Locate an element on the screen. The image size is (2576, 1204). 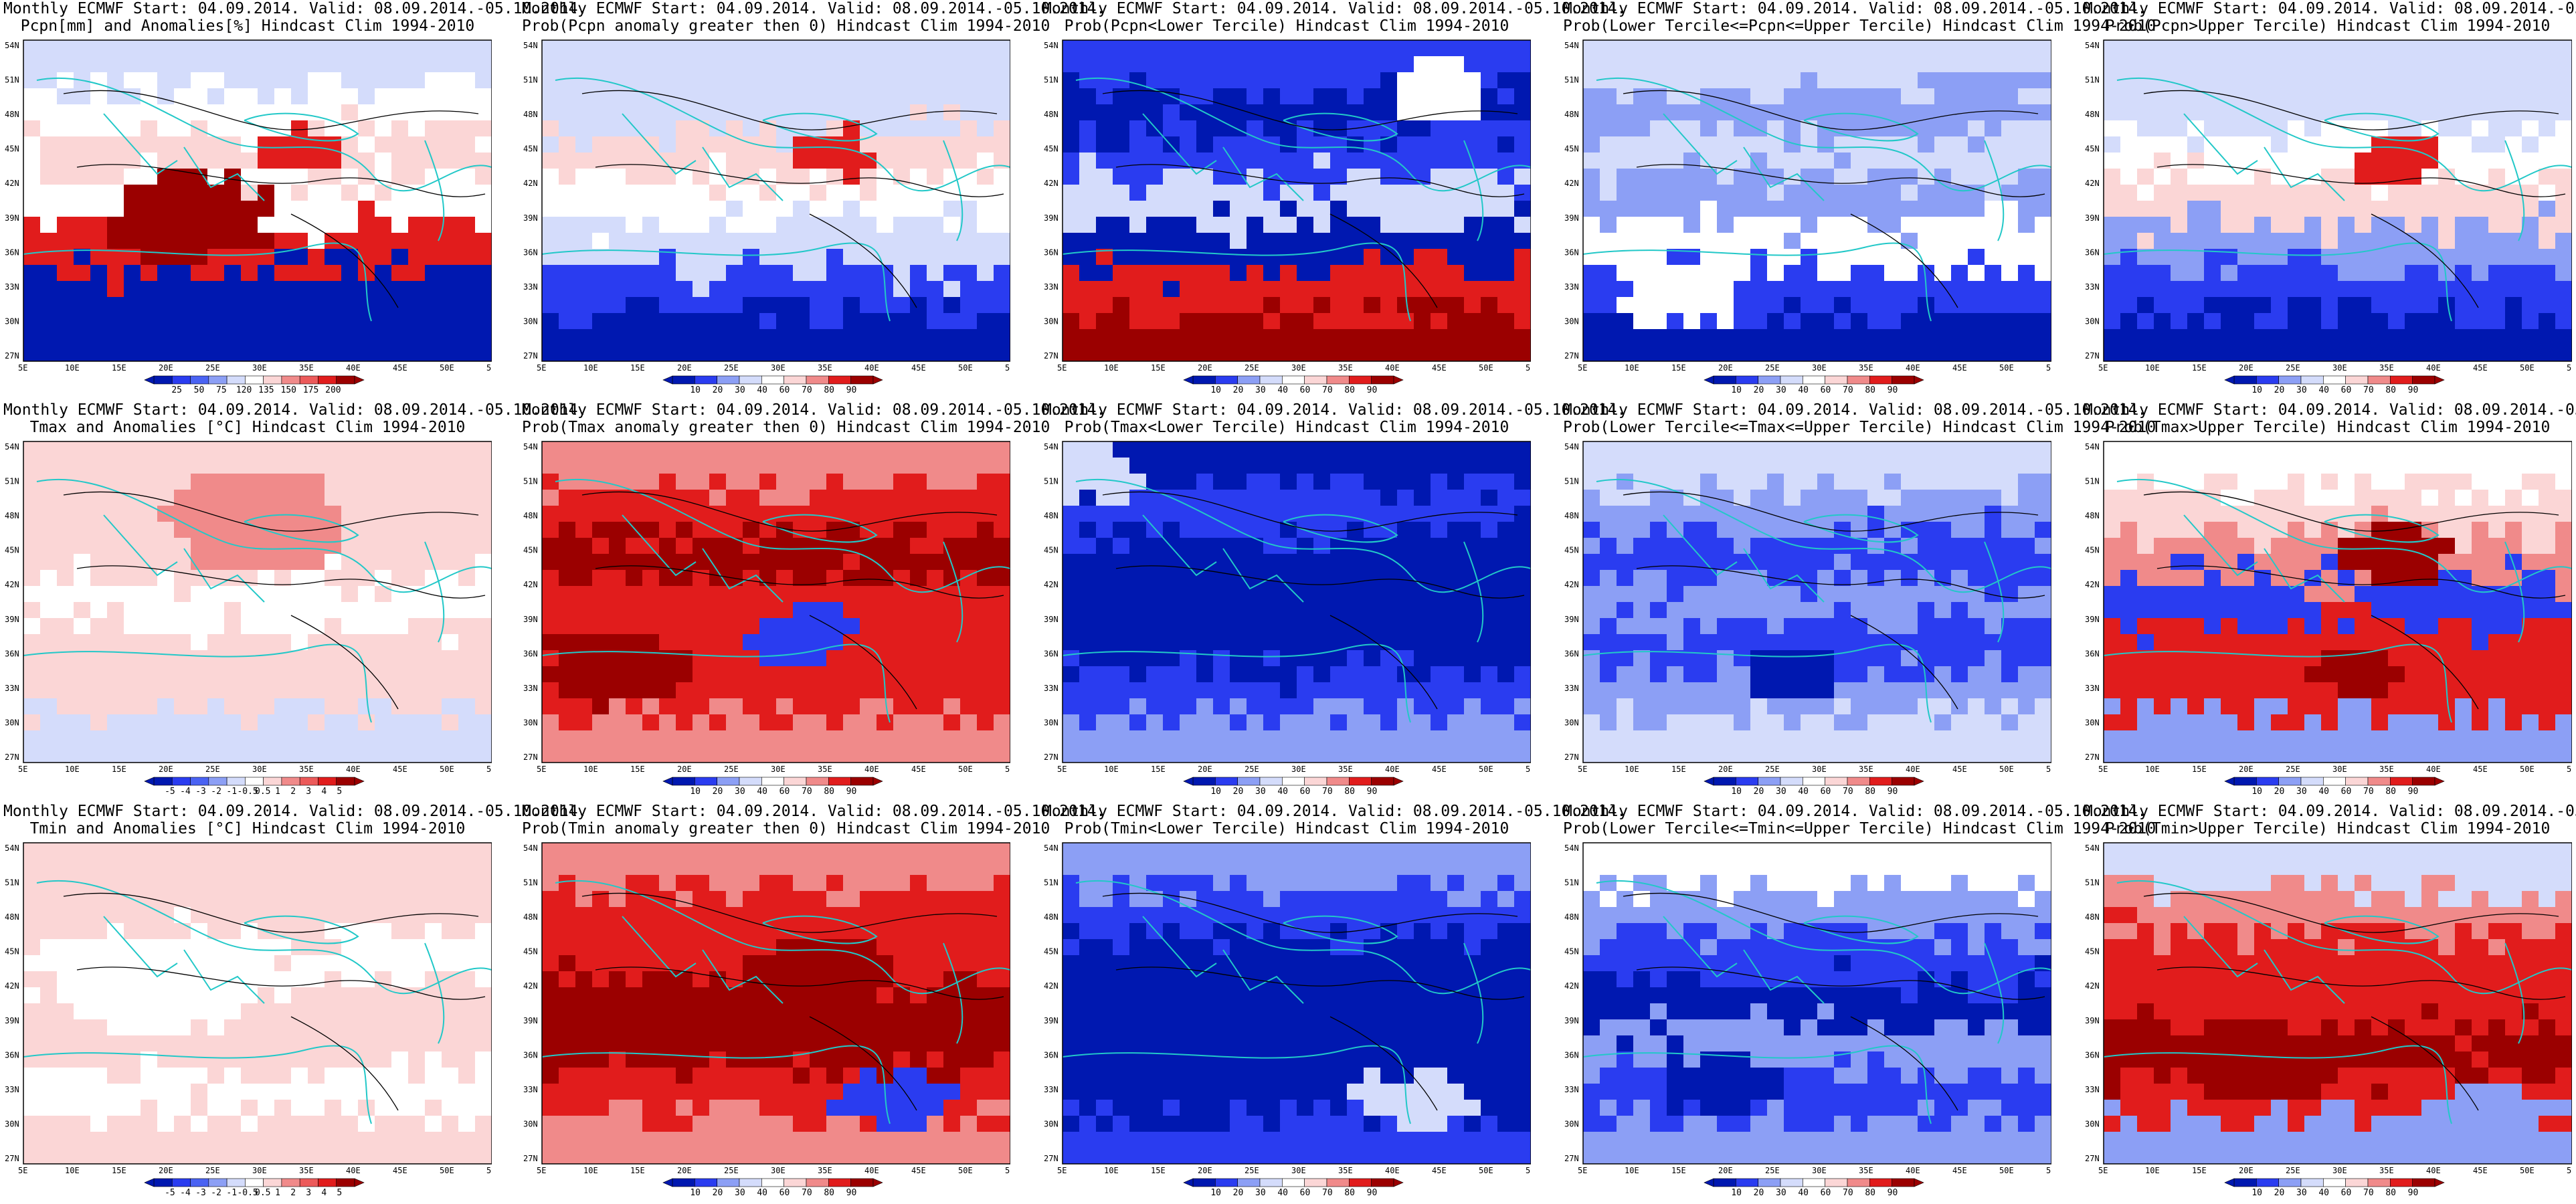
lat-label: 27N is located at coordinates (2092, 1158).